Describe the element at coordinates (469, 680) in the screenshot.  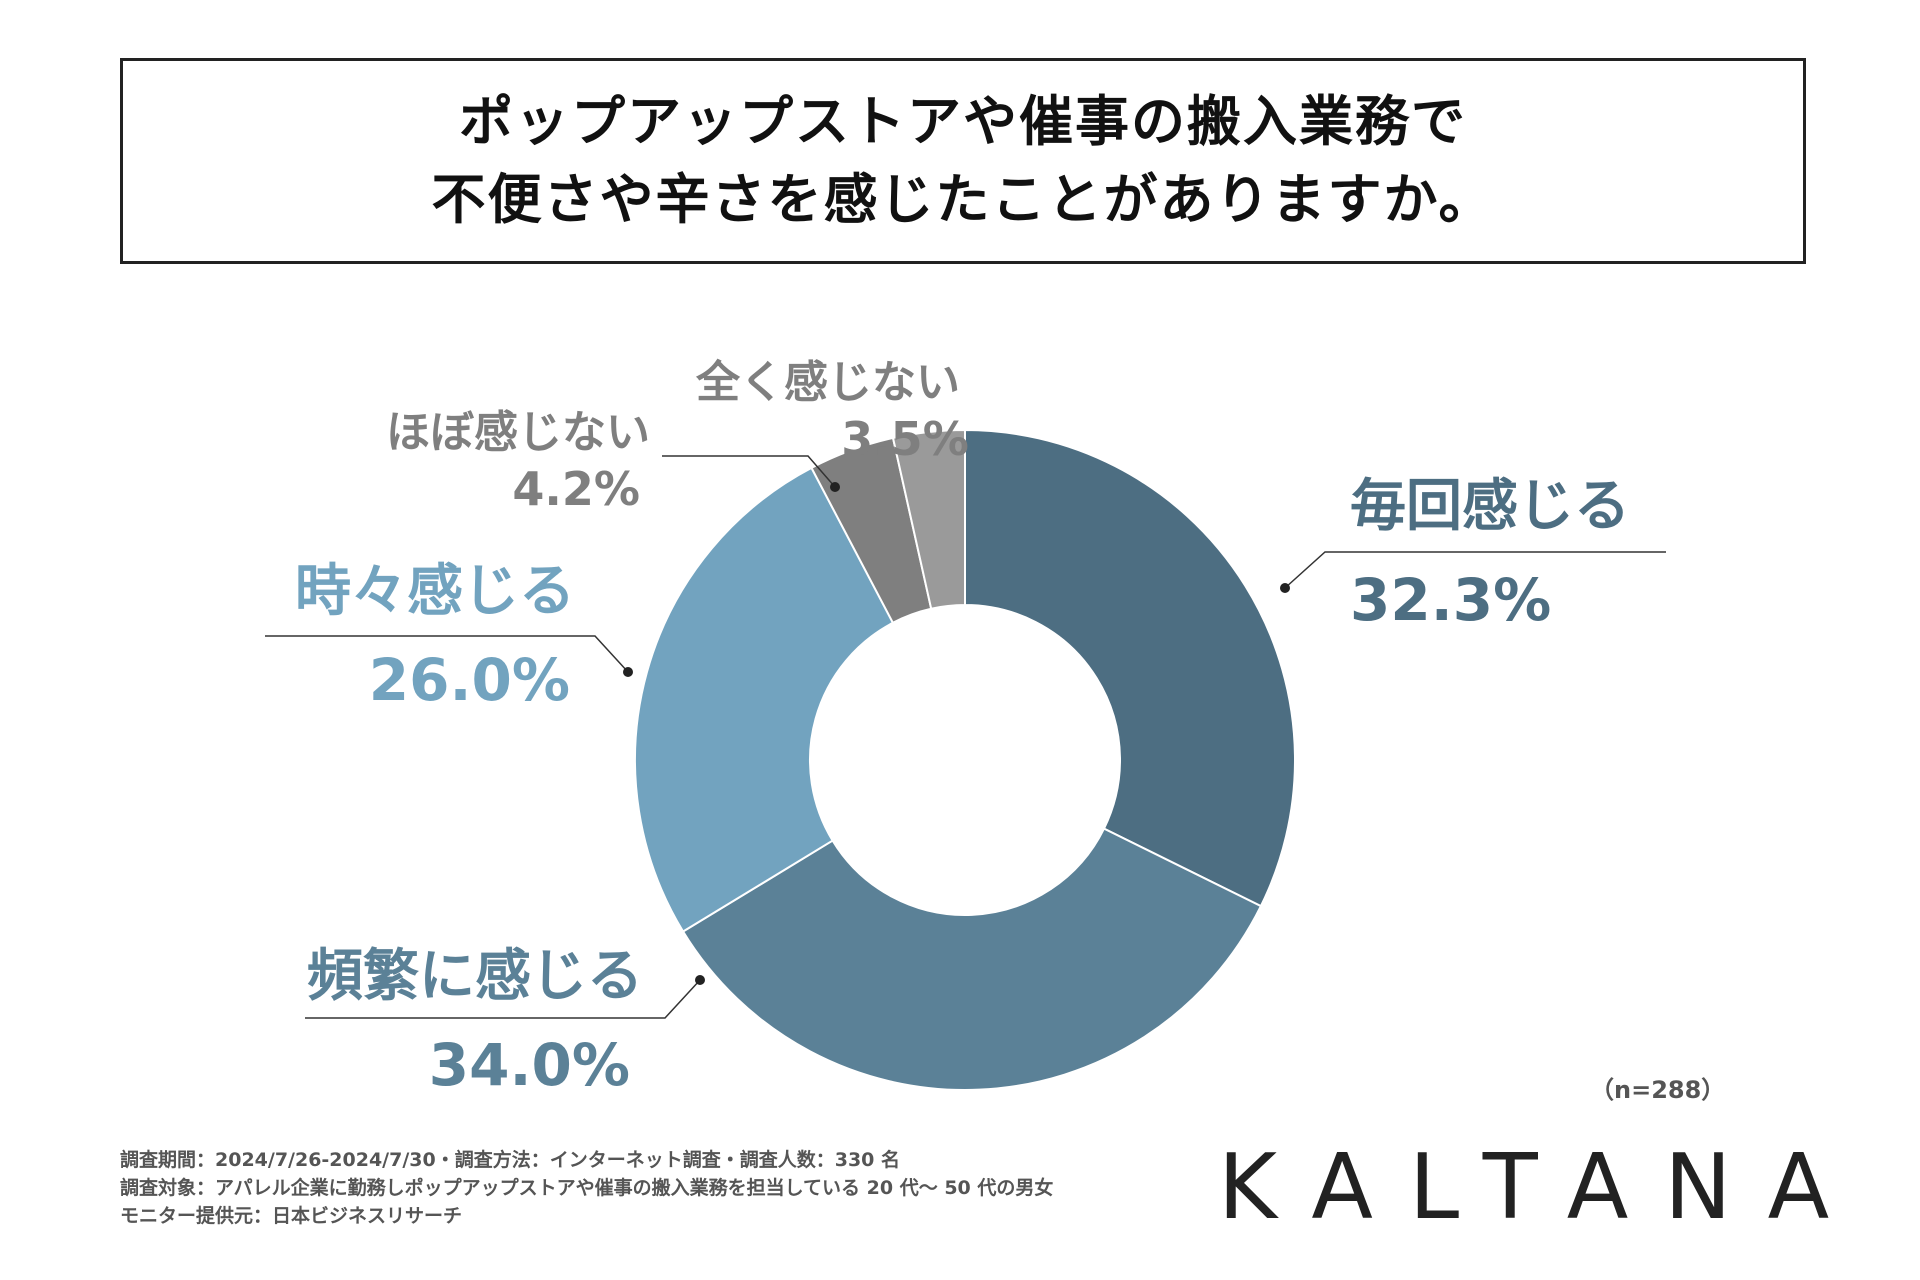
I see `slice-value-3: 26.0%` at that location.